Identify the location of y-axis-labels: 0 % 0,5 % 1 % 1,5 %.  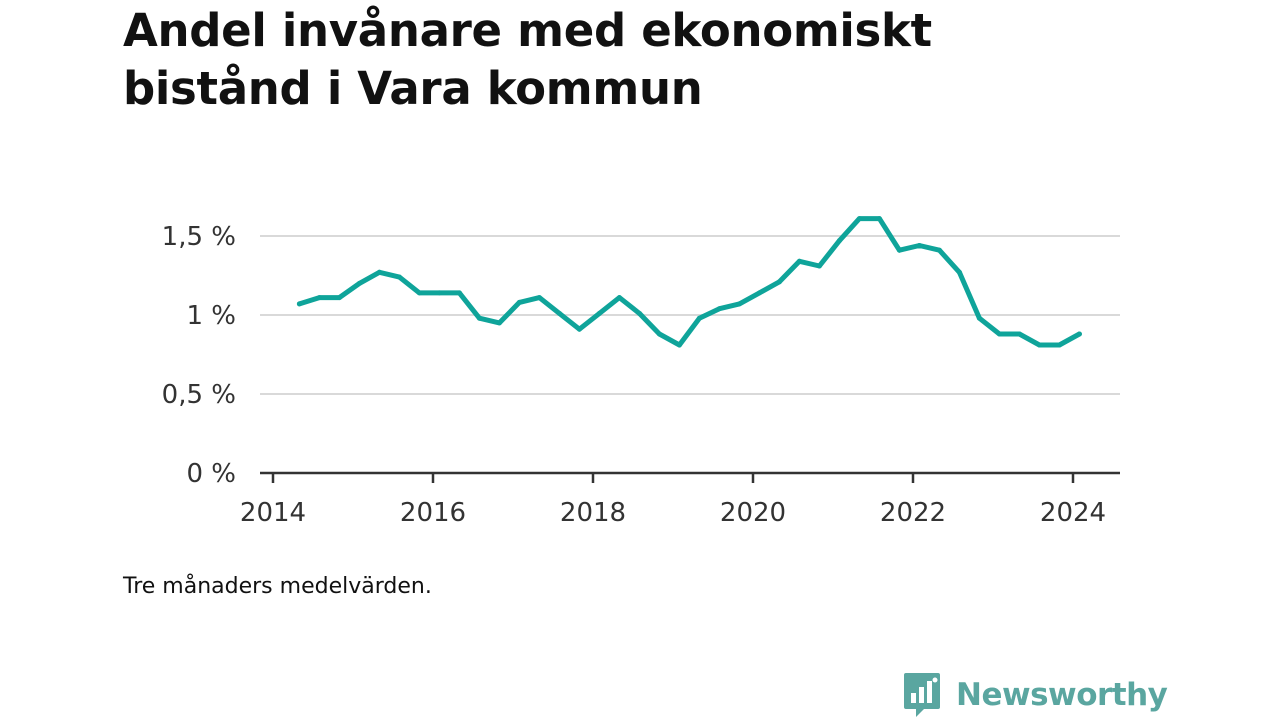
(199, 355).